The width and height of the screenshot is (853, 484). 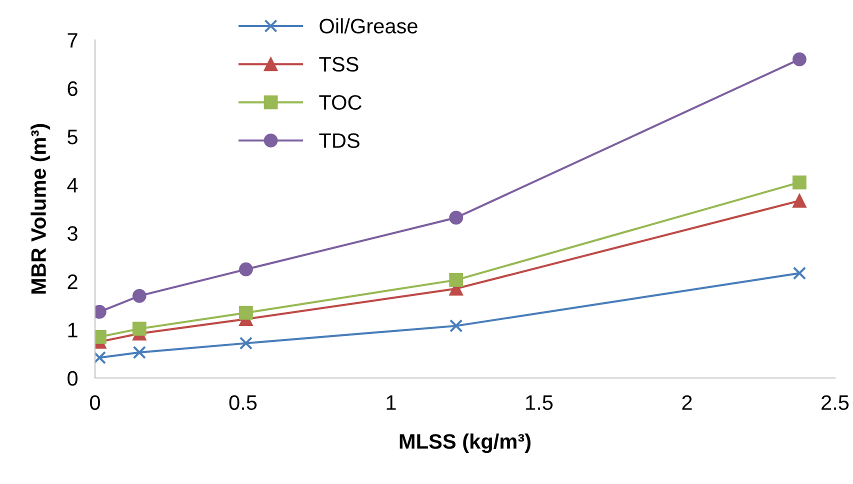 What do you see at coordinates (391, 402) in the screenshot?
I see `x-tick-label: 1` at bounding box center [391, 402].